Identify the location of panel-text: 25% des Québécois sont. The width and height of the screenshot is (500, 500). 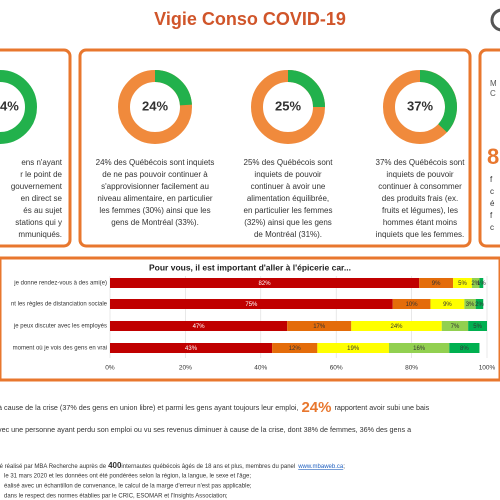
(289, 162).